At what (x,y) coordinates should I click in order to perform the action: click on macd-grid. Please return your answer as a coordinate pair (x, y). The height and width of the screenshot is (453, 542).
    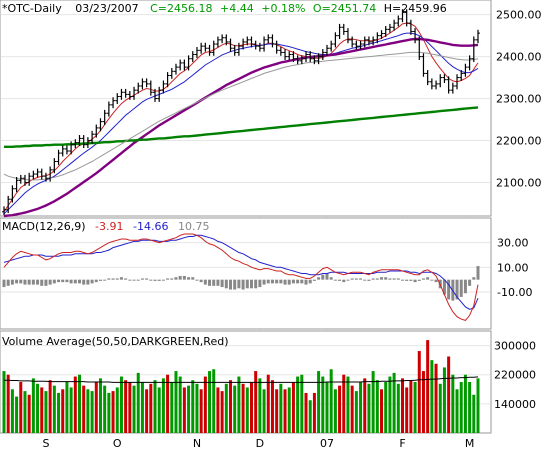
    Looking at the image, I should click on (245, 267).